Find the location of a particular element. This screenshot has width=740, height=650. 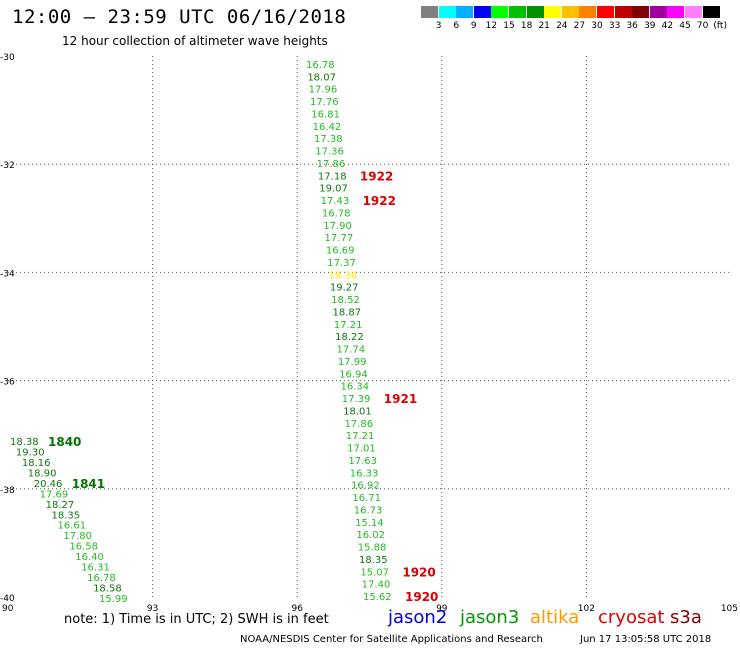

colorbar-label: 27 is located at coordinates (579, 26).